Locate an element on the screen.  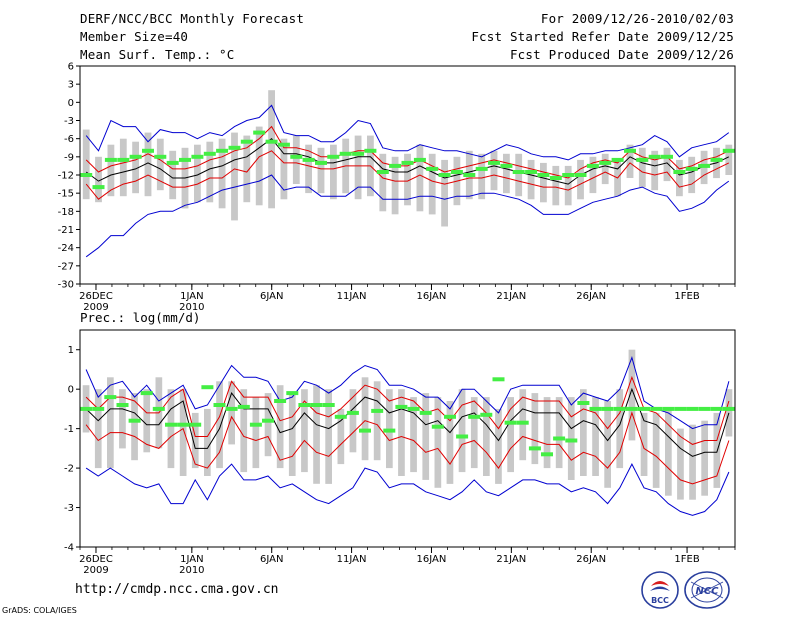
variable-label: Mean Surf. Temp.: °C is located at coordinates (157, 54).